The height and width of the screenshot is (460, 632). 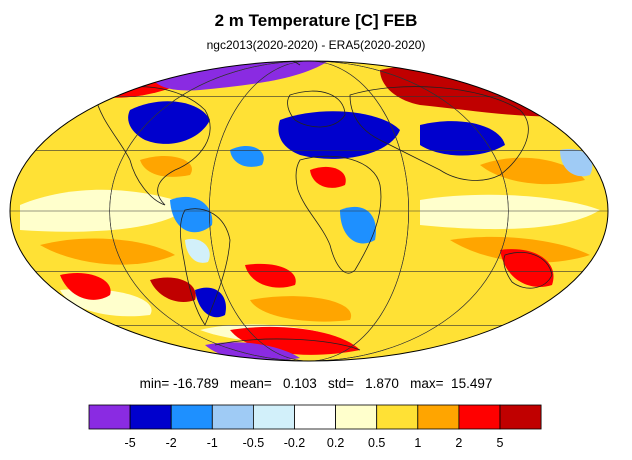 I want to click on colorbar: -5 -2 -1 -0.5 -0.2 0.2 0.5 1 2 5, so click(x=315, y=427).